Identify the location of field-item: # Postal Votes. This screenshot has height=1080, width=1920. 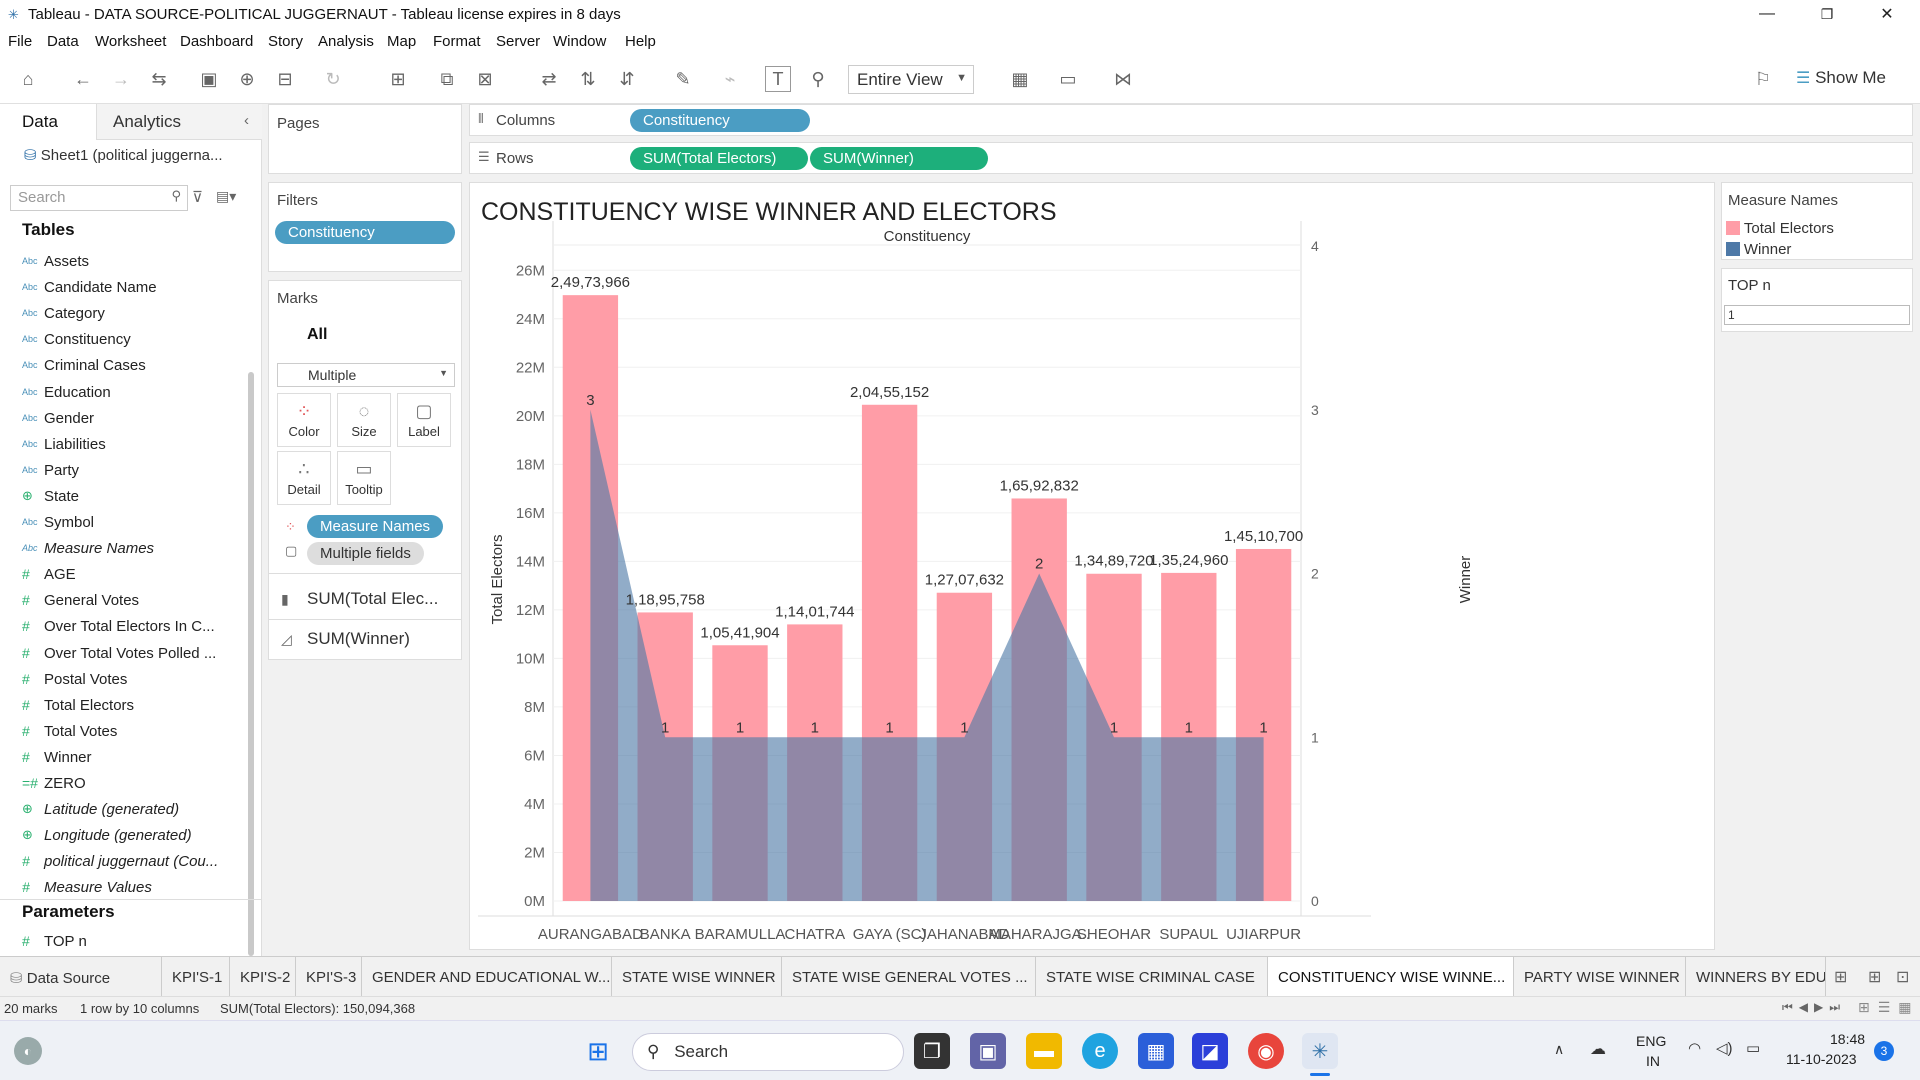
(74, 679).